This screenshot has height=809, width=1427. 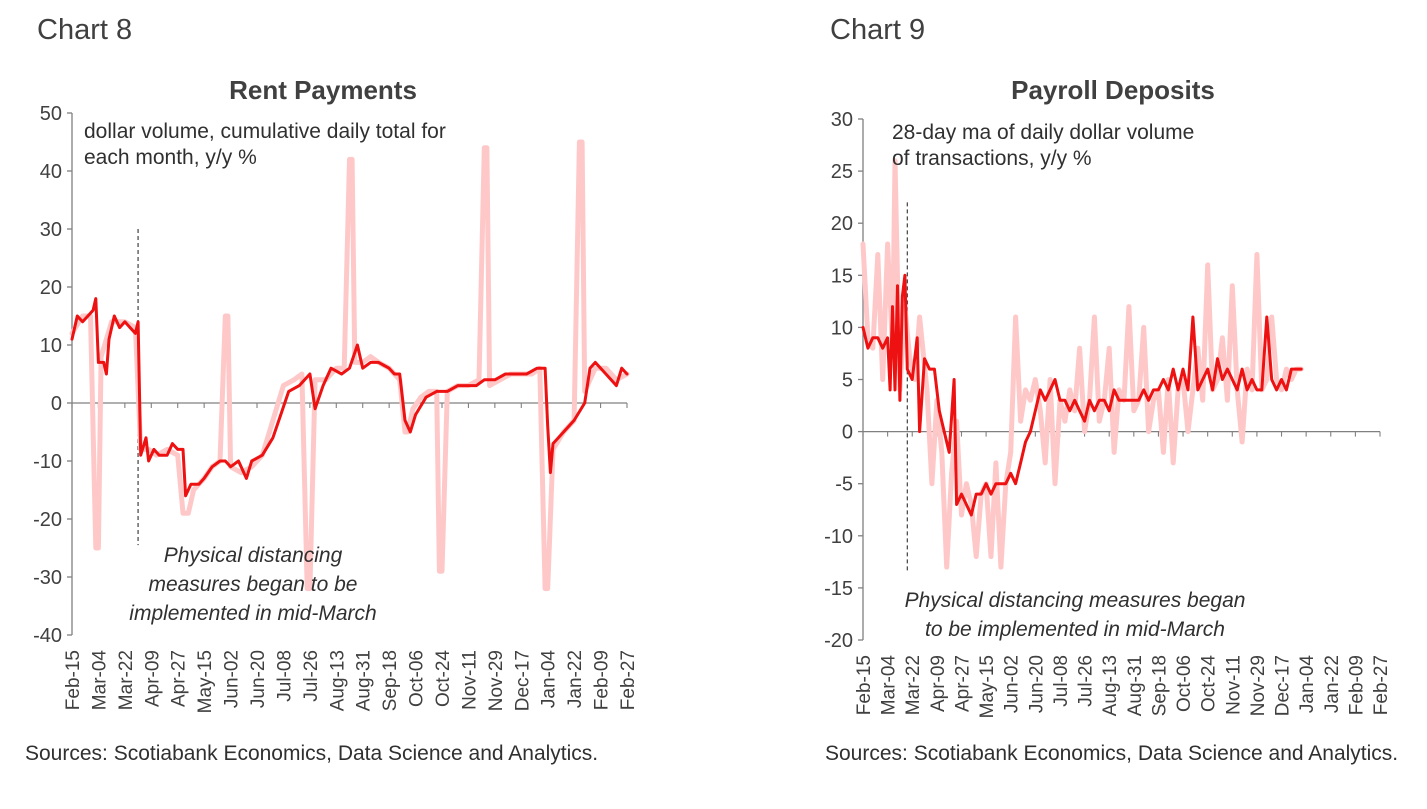 What do you see at coordinates (842, 276) in the screenshot?
I see `y-tick-label: 15` at bounding box center [842, 276].